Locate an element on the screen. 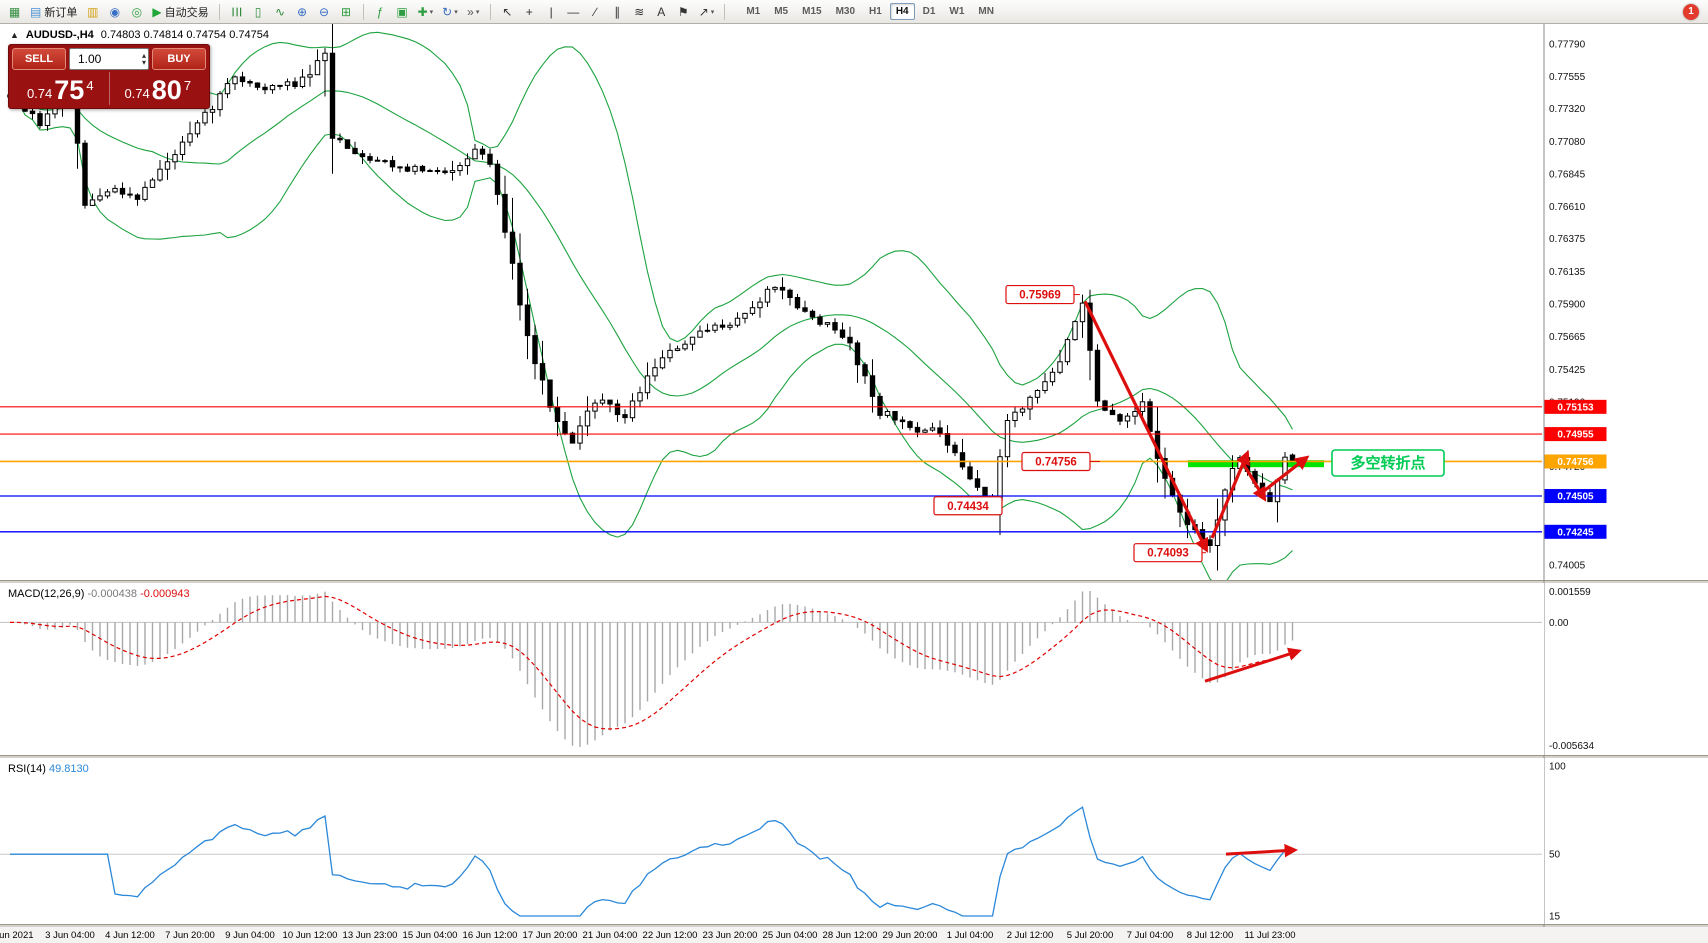 This screenshot has width=1708, height=943. tile-windows-icon: ⊞ is located at coordinates (346, 12).